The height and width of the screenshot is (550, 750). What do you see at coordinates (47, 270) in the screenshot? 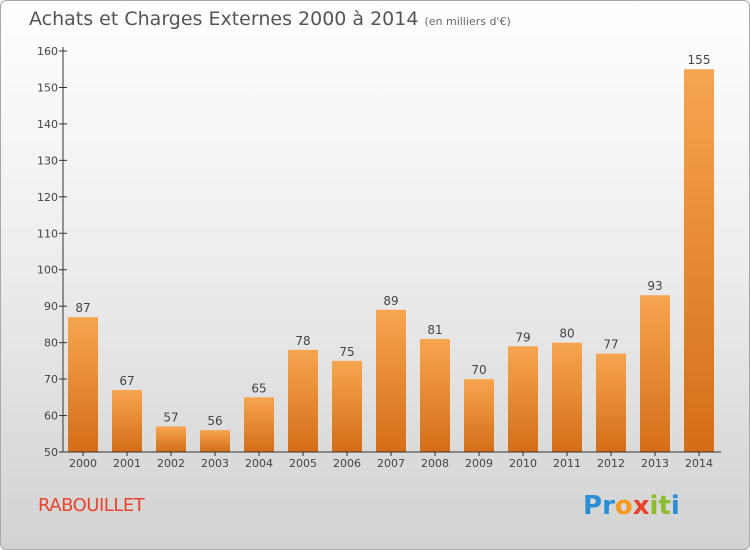
I see `y-tick-label-100: 100` at bounding box center [47, 270].